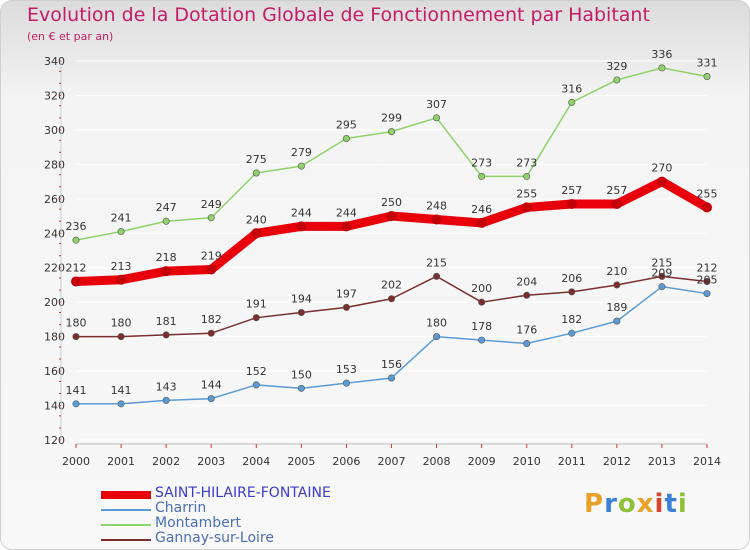  I want to click on logo-letter: x, so click(645, 504).